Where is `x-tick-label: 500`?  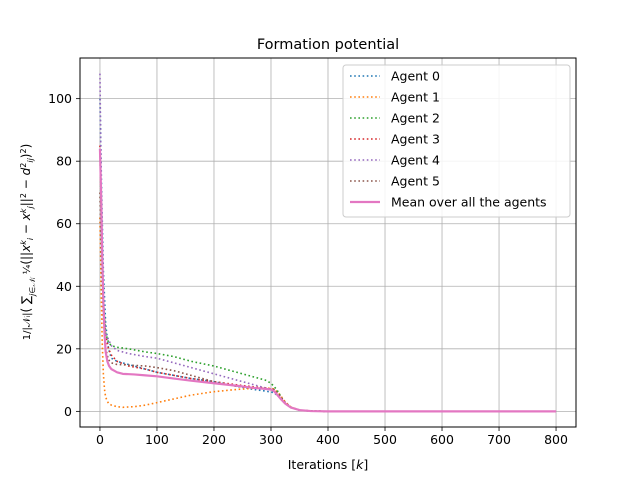 x-tick-label: 500 is located at coordinates (385, 439).